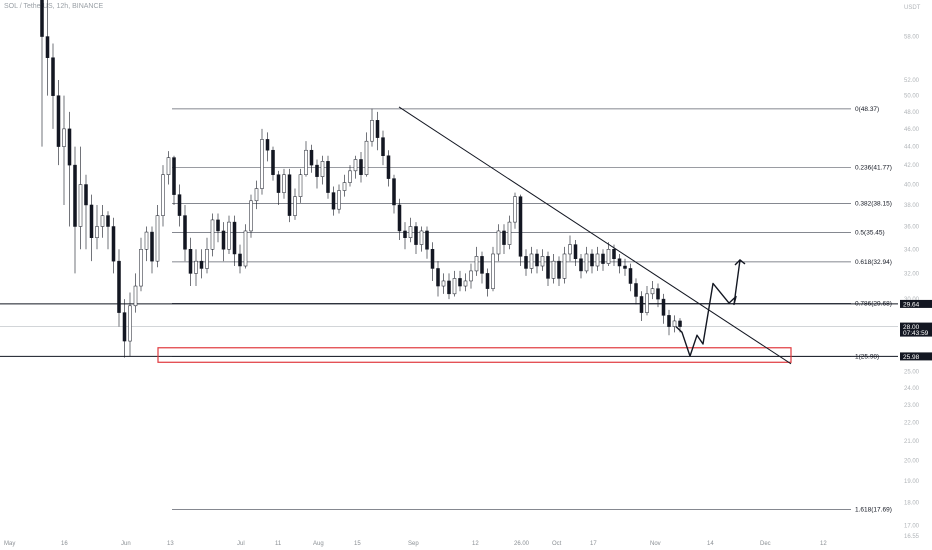 This screenshot has width=932, height=550. Describe the element at coordinates (912, 537) in the screenshot. I see `y-tick-label: 16.55` at that location.